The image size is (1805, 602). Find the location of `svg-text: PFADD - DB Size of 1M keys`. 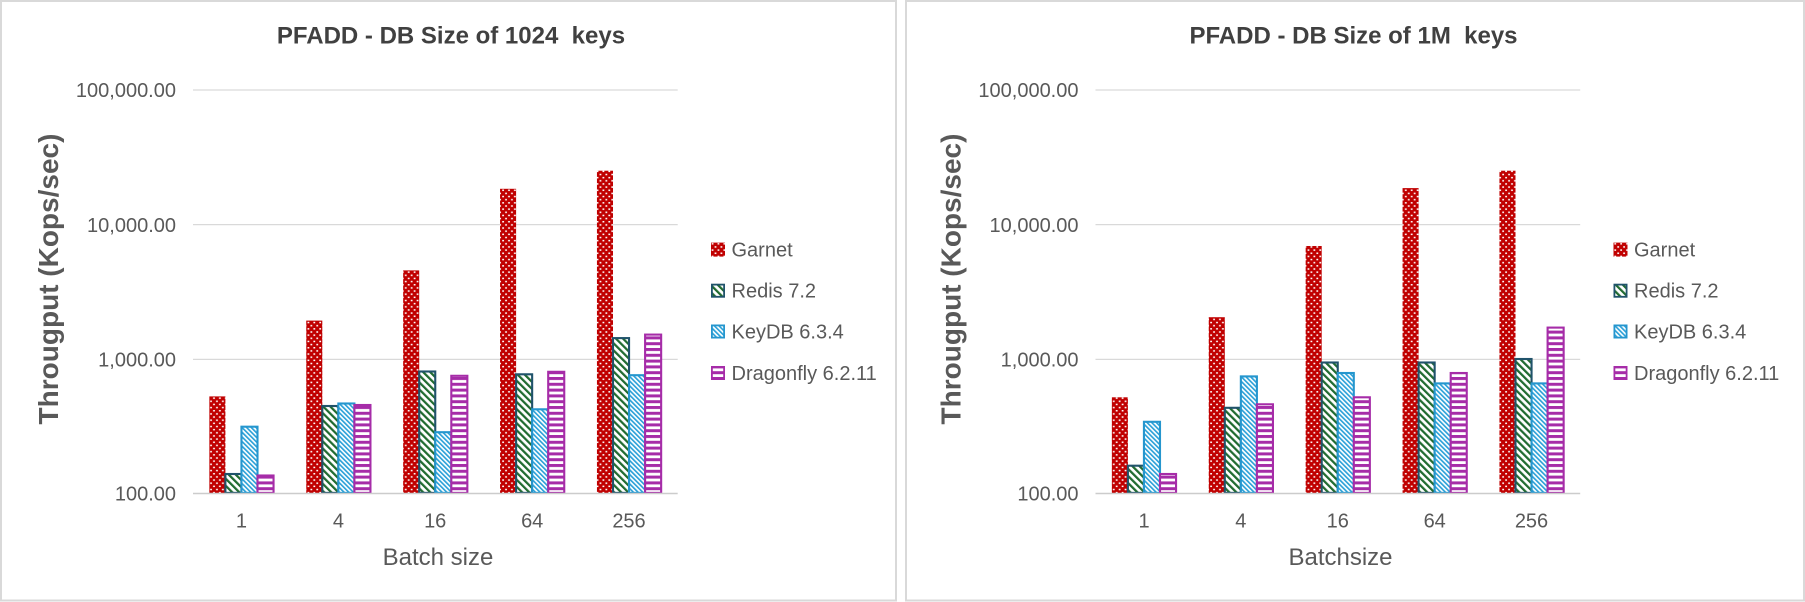

svg-text: PFADD - DB Size of 1M keys is located at coordinates (1353, 36).